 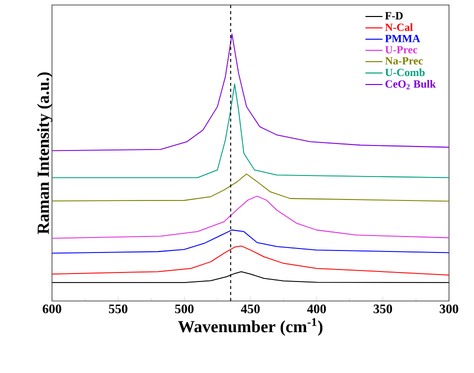 I want to click on x-tick-label: 300, so click(x=449, y=309).